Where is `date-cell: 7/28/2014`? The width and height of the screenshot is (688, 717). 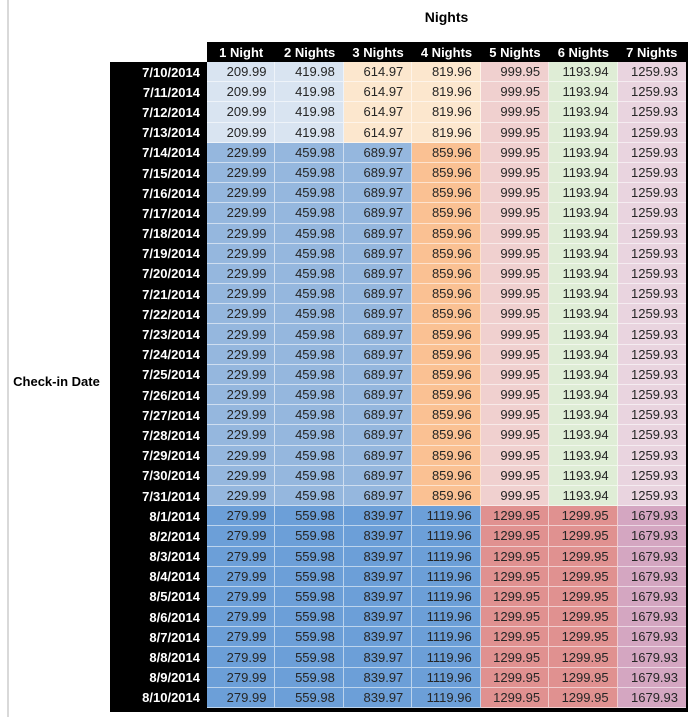 date-cell: 7/28/2014 is located at coordinates (158, 435).